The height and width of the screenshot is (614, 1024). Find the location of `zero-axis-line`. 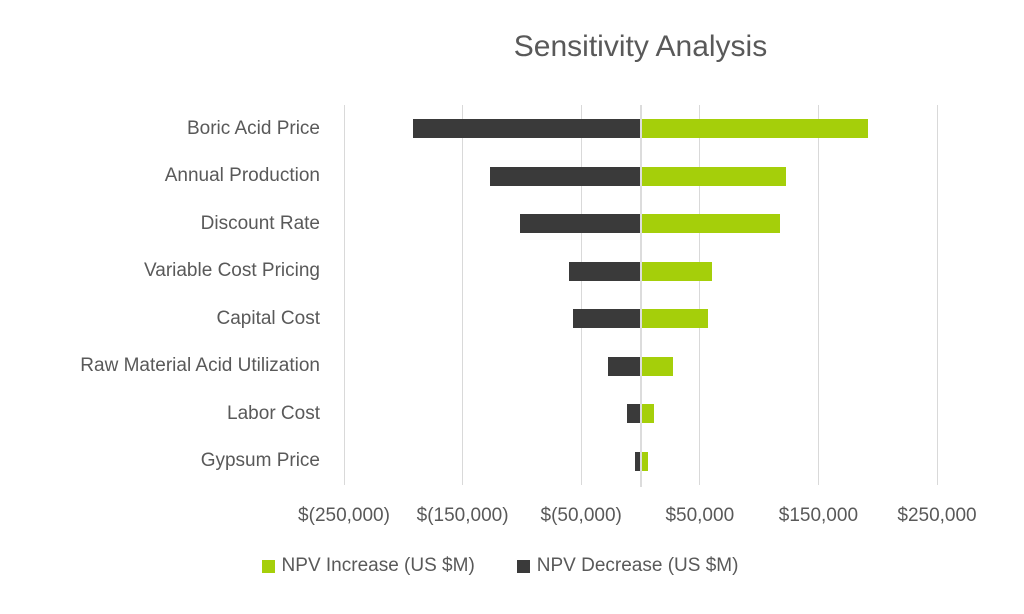

zero-axis-line is located at coordinates (640, 296).